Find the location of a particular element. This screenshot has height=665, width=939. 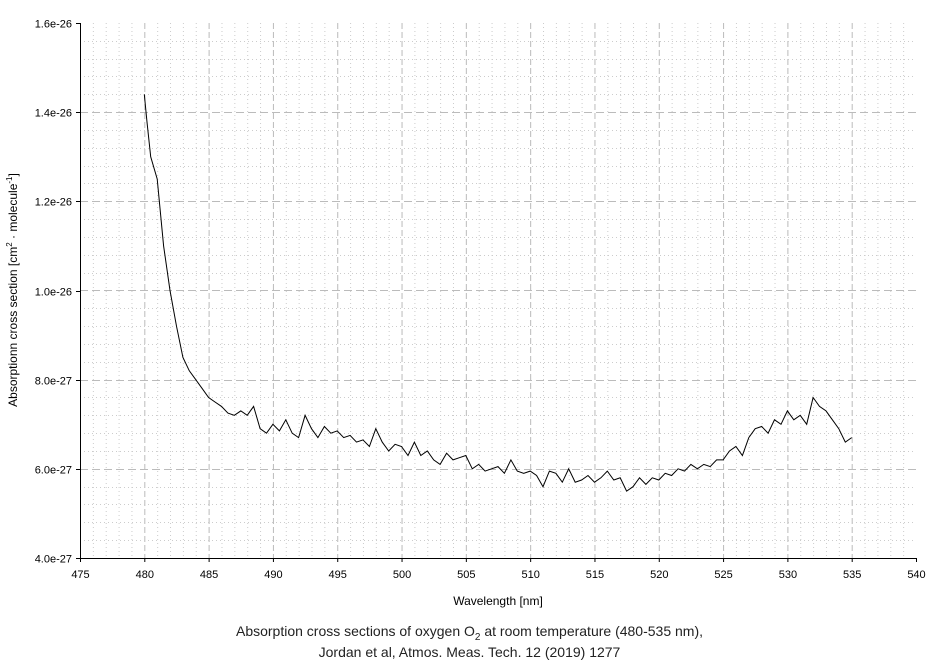

x-tick-label: 515 is located at coordinates (595, 575).